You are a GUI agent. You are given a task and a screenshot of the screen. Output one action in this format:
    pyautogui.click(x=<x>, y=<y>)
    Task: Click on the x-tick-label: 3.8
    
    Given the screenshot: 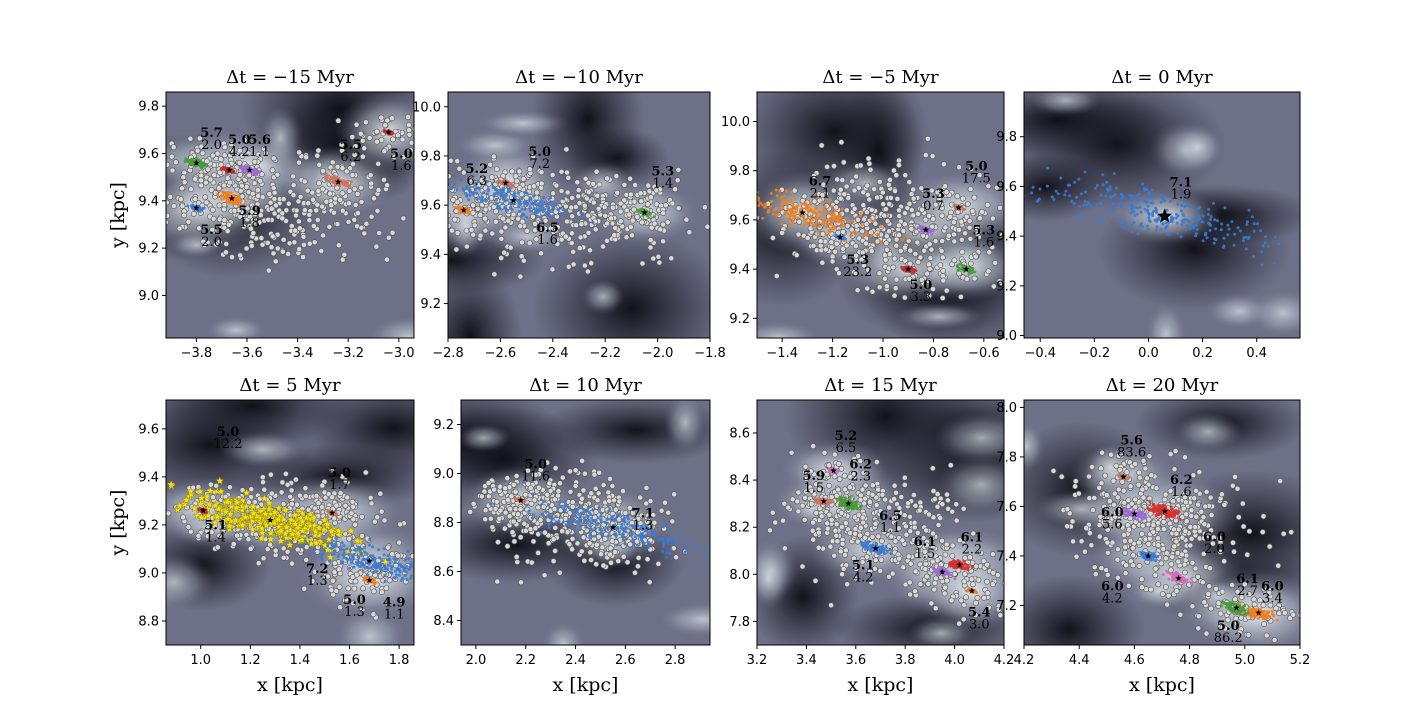 What is the action you would take?
    pyautogui.click(x=905, y=660)
    